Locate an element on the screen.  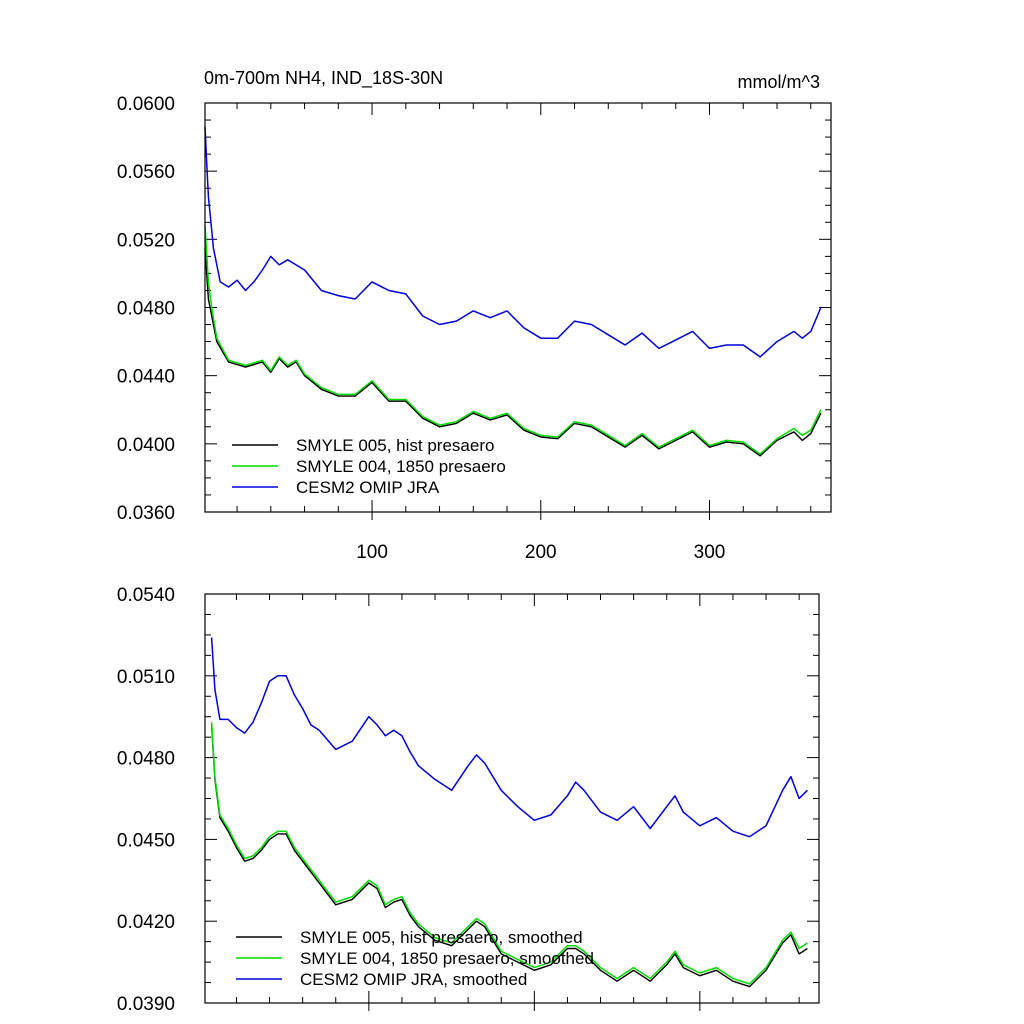
legend-label-0: SMYLE 005, hist presaero is located at coordinates (395, 445).